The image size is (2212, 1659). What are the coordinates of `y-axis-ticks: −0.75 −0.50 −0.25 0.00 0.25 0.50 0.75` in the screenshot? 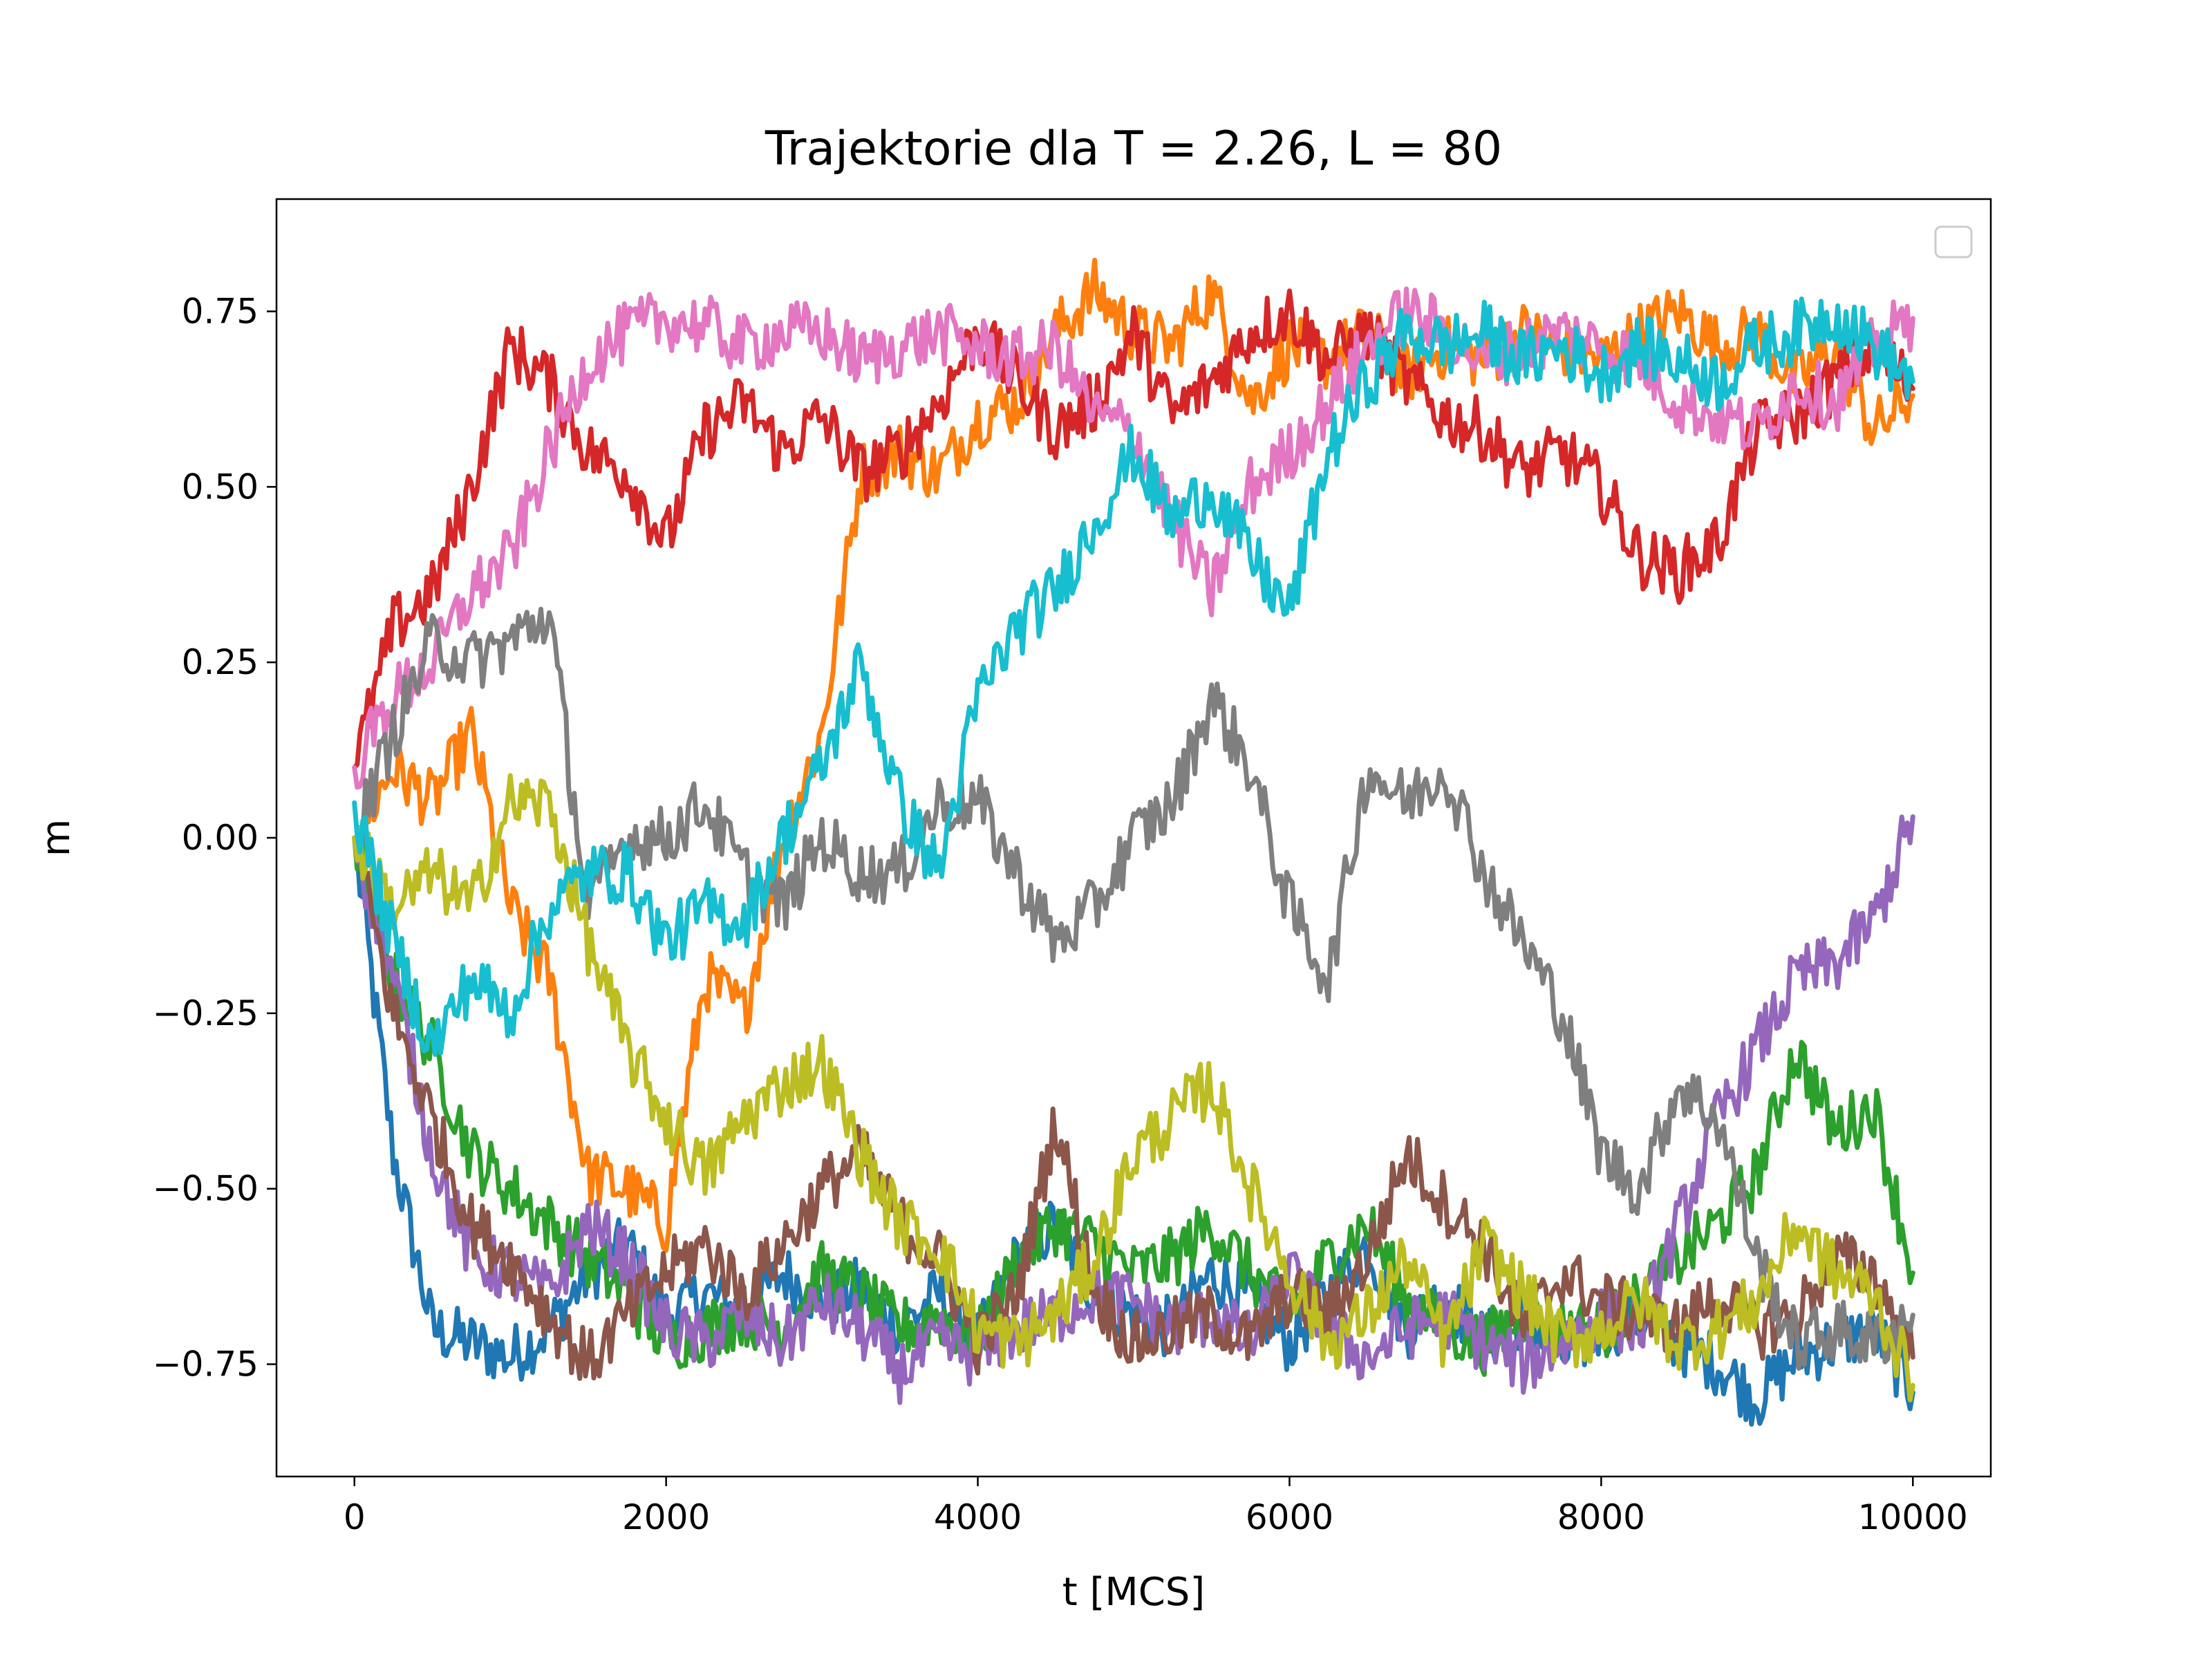 It's located at (215, 838).